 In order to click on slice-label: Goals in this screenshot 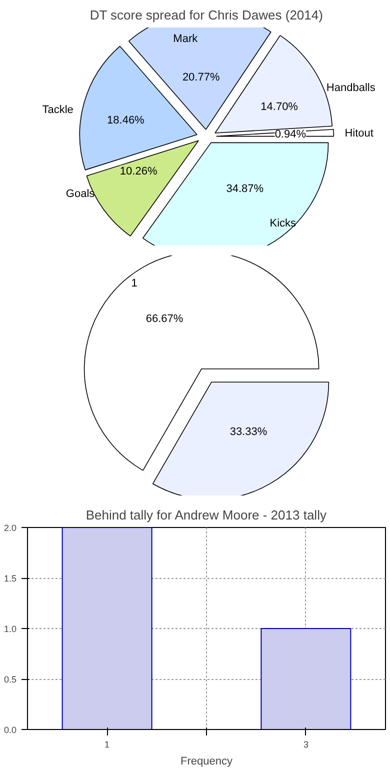, I will do `click(81, 194)`.